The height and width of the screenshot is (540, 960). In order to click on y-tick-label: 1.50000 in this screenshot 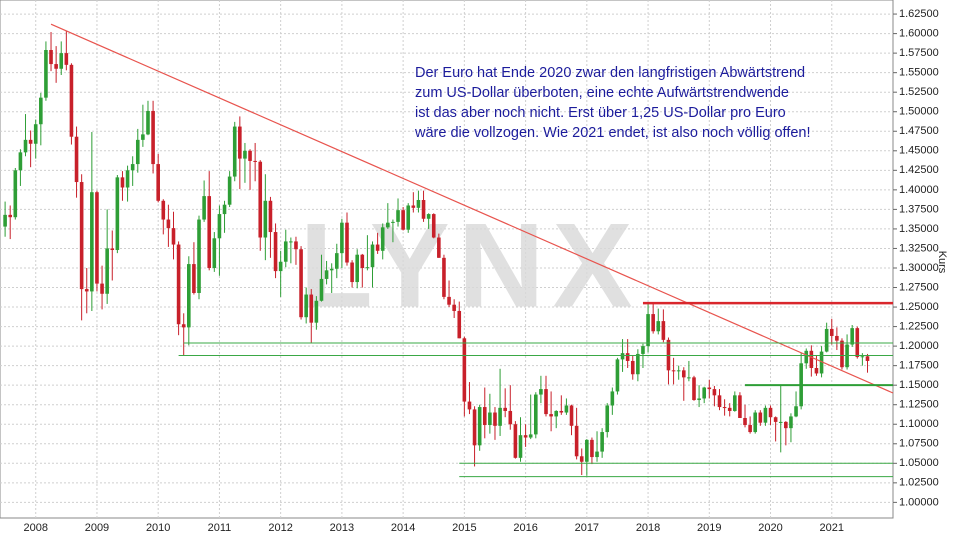, I will do `click(919, 112)`.